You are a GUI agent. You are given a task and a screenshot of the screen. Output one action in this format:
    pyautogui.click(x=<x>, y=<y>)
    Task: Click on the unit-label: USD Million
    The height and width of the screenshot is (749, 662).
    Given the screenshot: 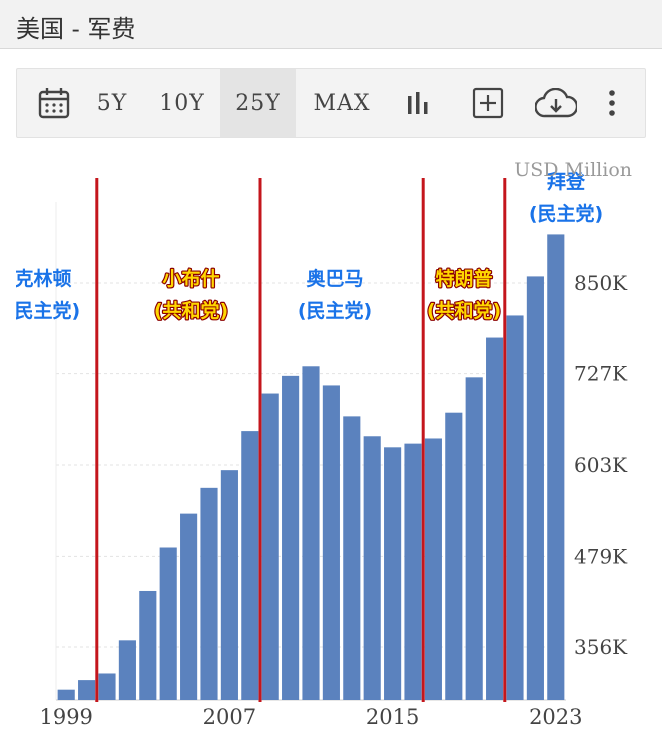 What is the action you would take?
    pyautogui.click(x=573, y=170)
    